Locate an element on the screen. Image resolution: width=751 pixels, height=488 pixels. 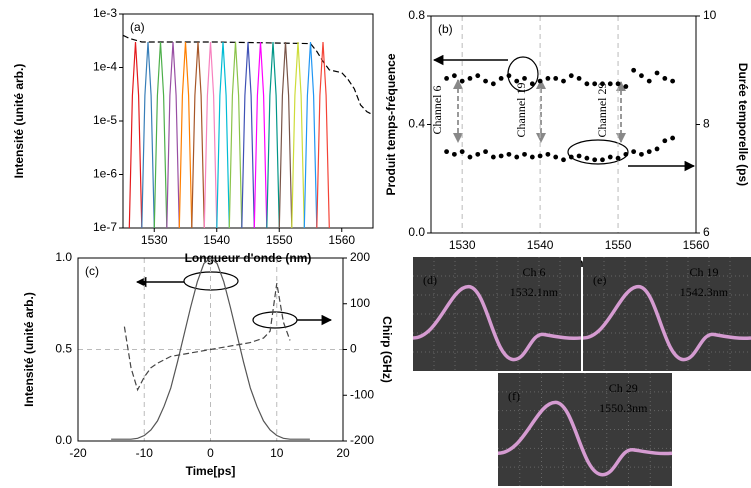
c-decorations is located at coordinates (234, 300).